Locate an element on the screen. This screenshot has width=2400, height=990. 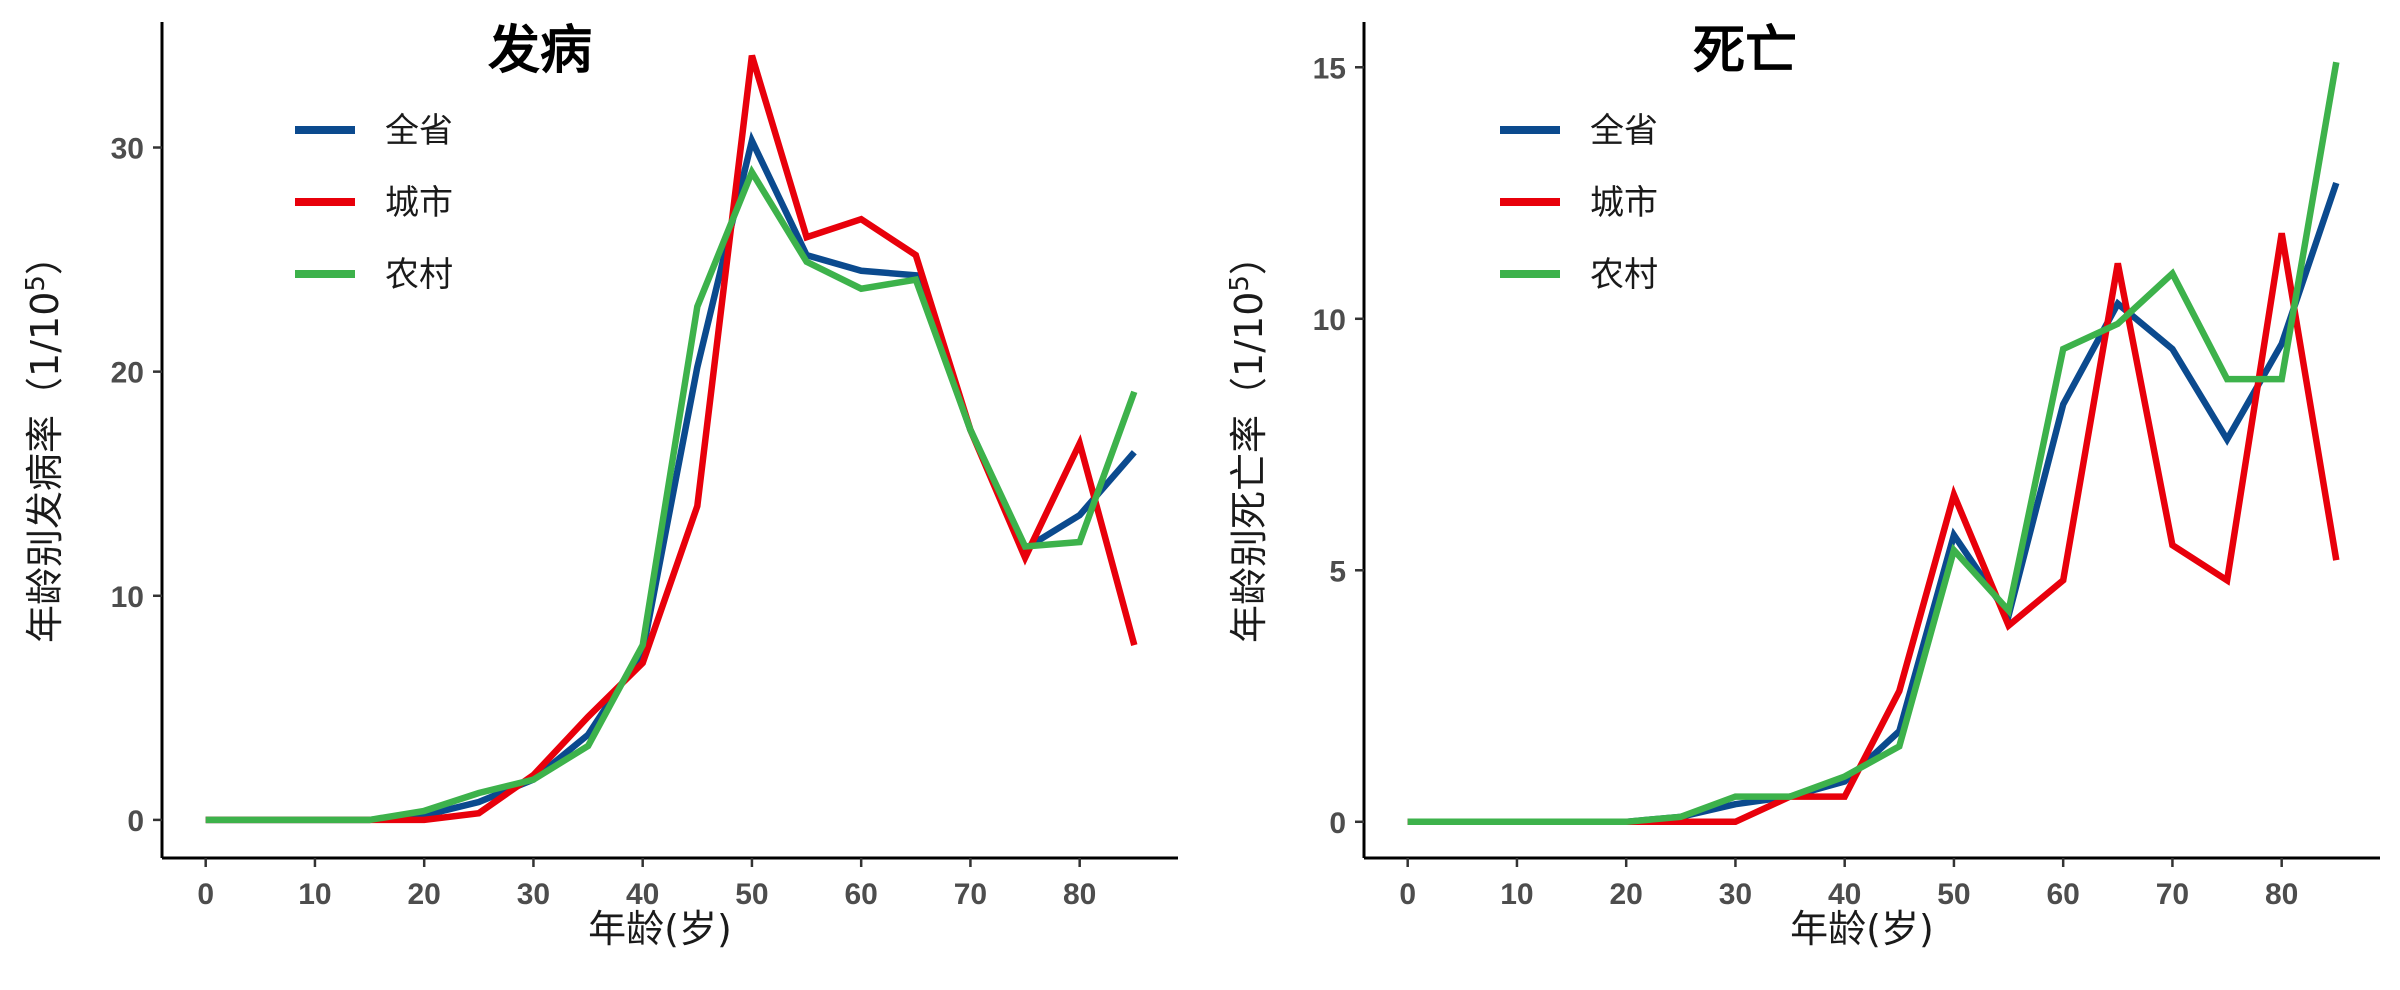
panel-title: 发病 is located at coordinates (540, 51).